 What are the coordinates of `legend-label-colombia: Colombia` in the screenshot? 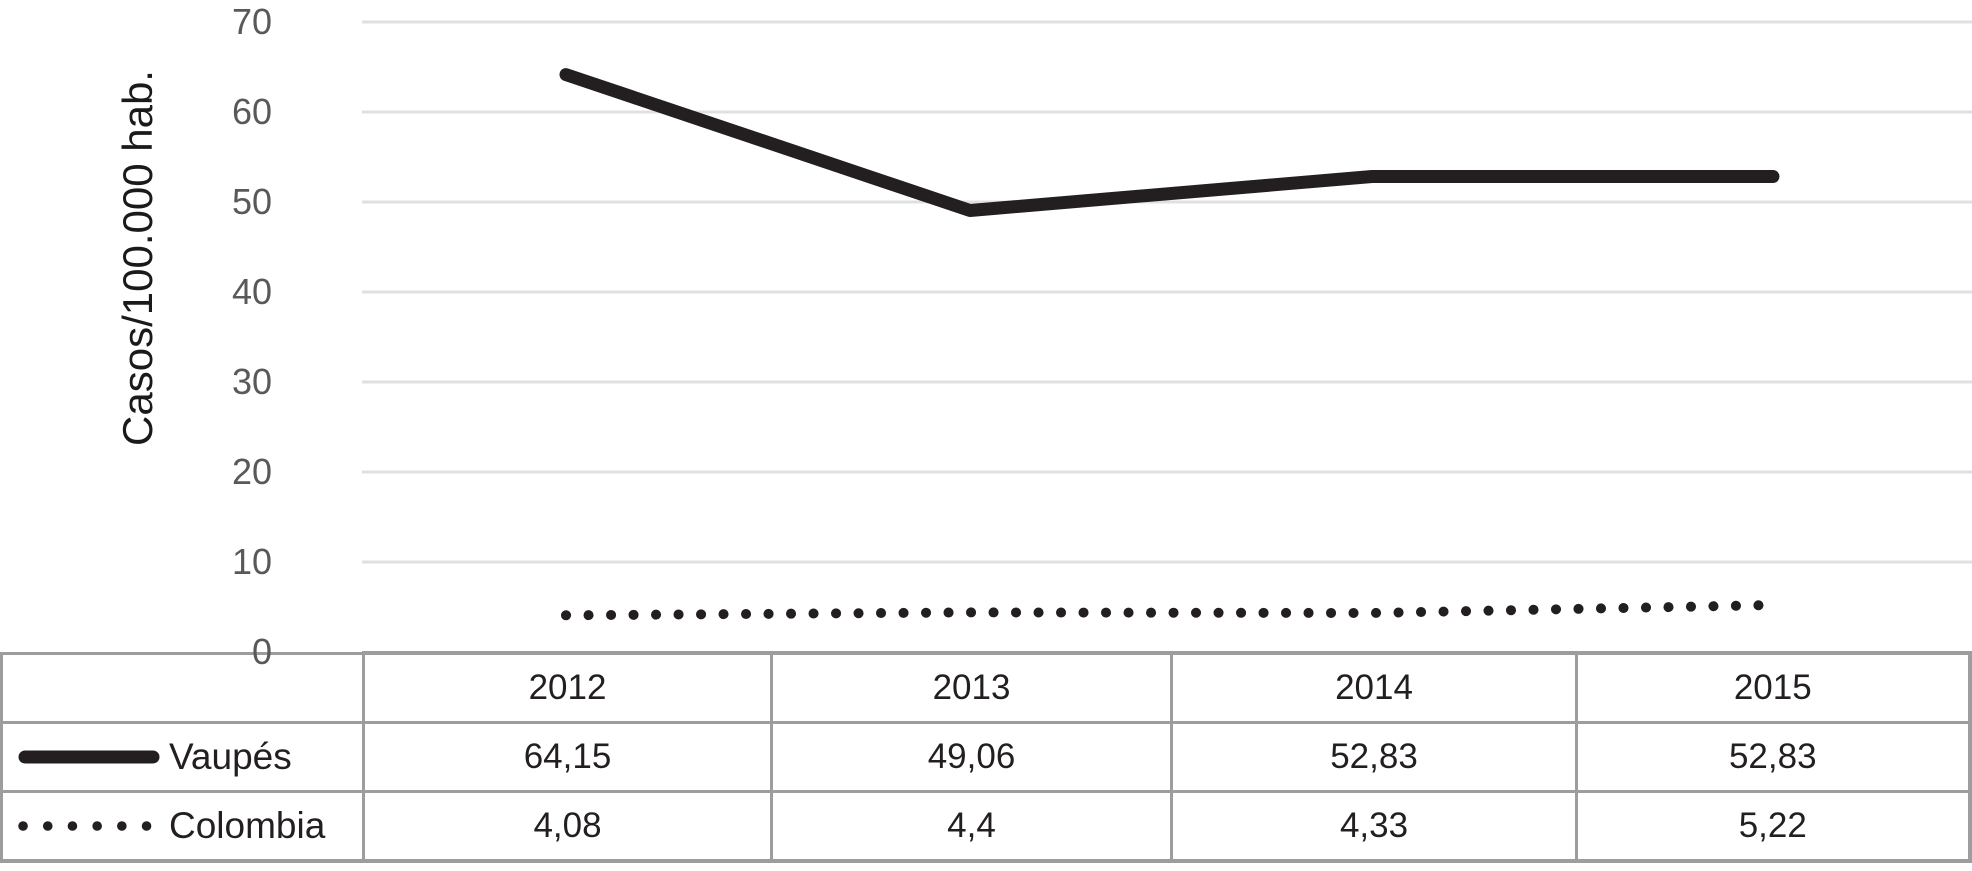 It's located at (247, 825).